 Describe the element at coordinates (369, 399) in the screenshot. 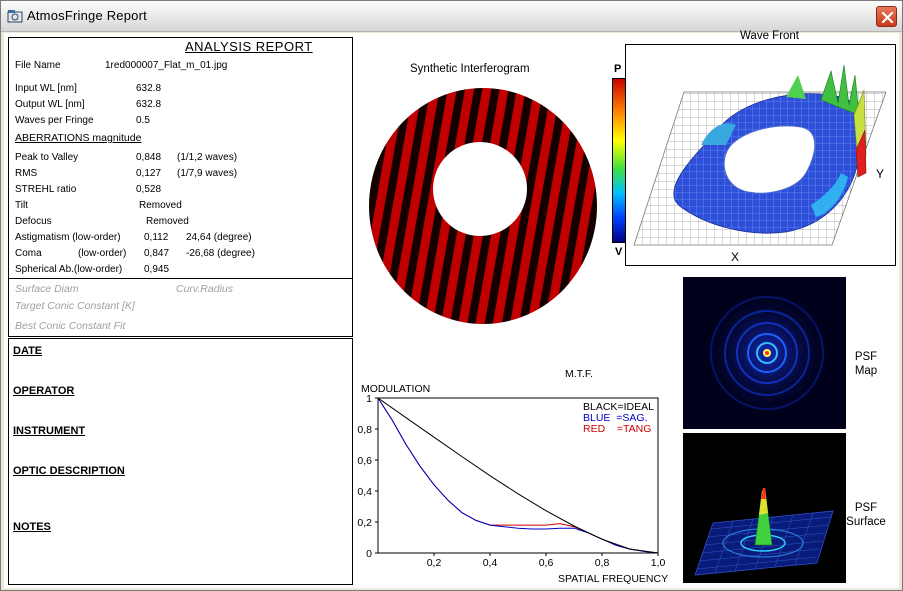

I see `mtf-y-tick-label: 1` at that location.